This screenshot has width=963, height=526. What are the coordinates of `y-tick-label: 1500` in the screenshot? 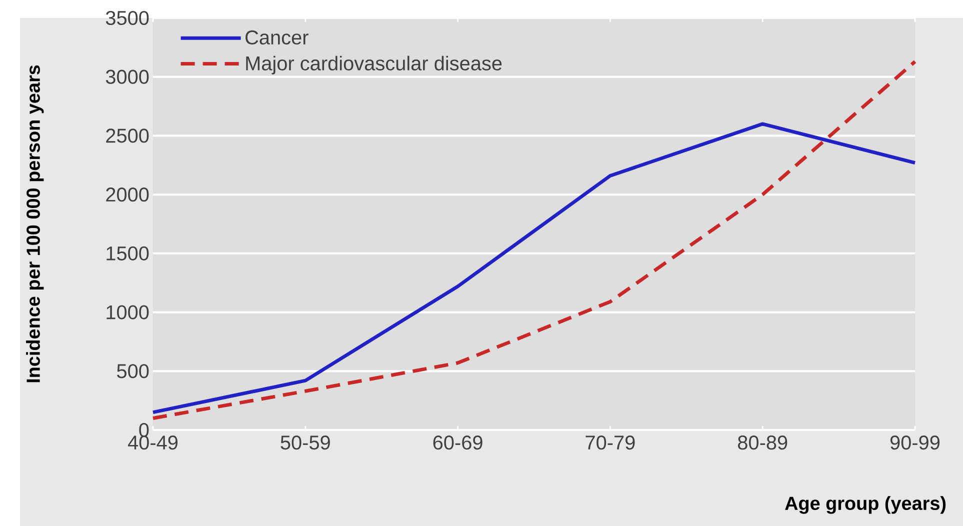 It's located at (127, 253).